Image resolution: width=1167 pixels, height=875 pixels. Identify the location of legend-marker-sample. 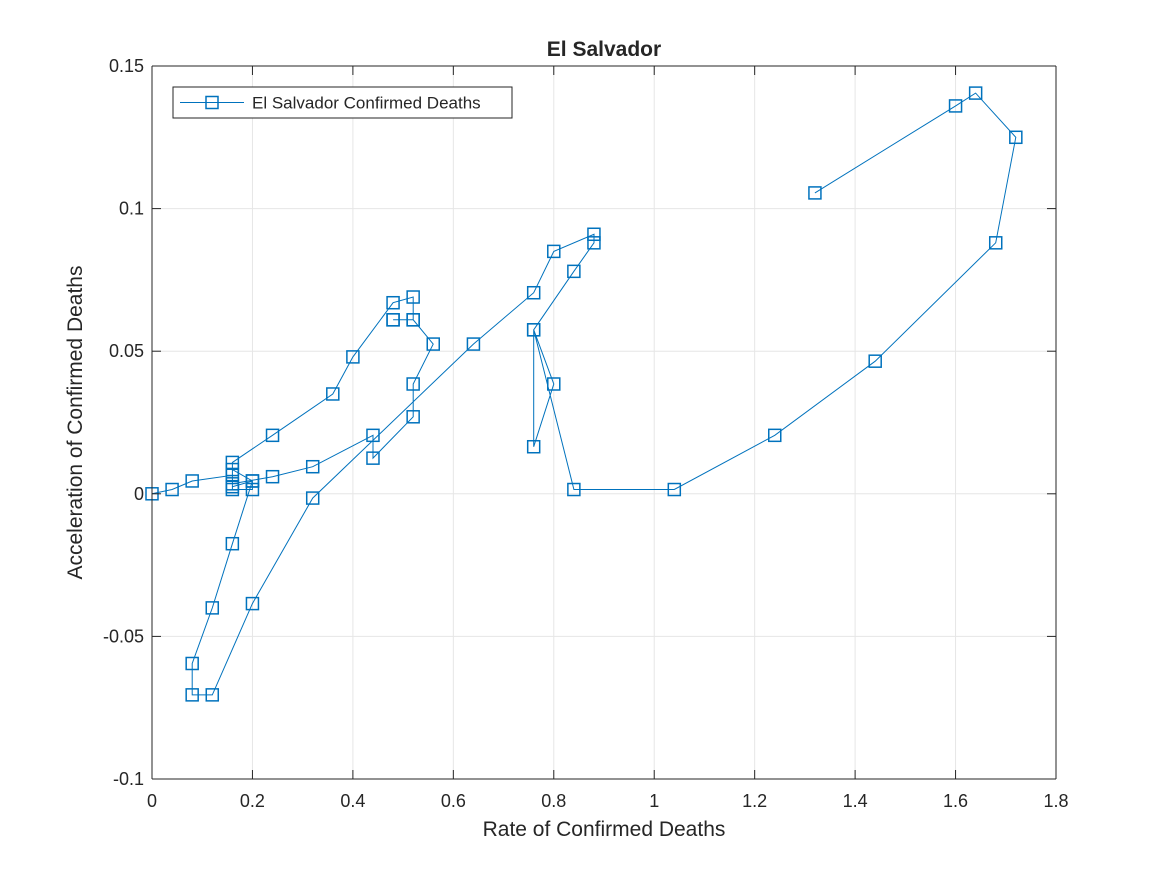
(212, 102).